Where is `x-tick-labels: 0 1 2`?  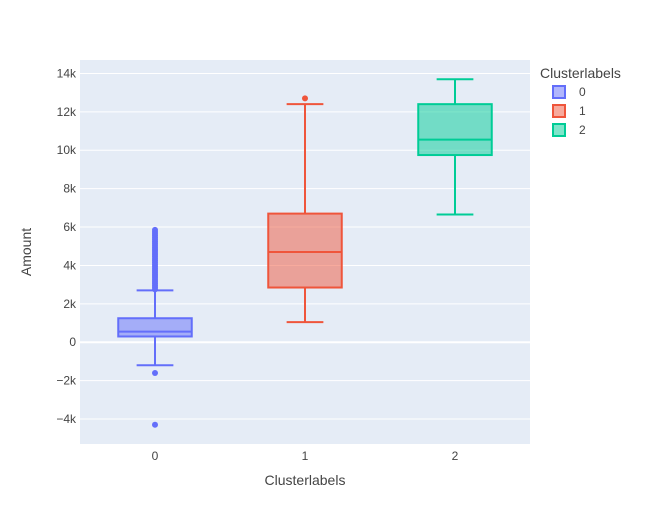
x-tick-labels: 0 1 2 is located at coordinates (305, 456).